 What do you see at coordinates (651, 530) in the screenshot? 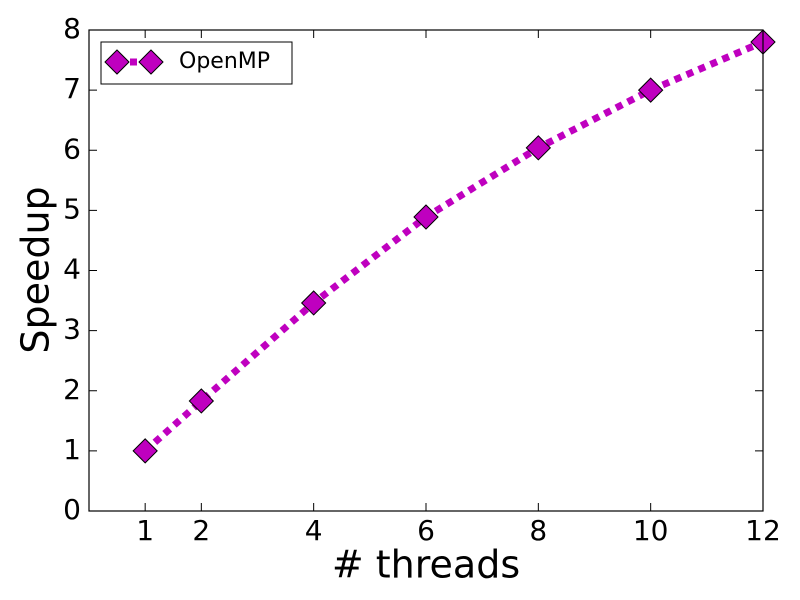
I see `x-tick-label: 10` at bounding box center [651, 530].